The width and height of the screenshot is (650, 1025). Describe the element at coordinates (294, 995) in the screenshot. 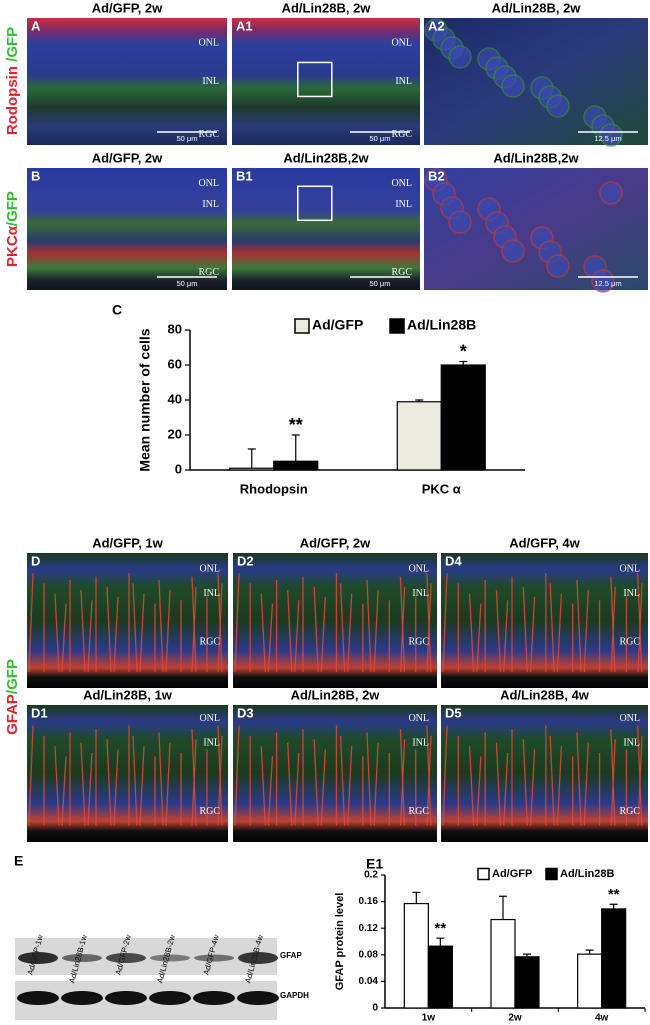

I see `band-label: GAPDH` at that location.